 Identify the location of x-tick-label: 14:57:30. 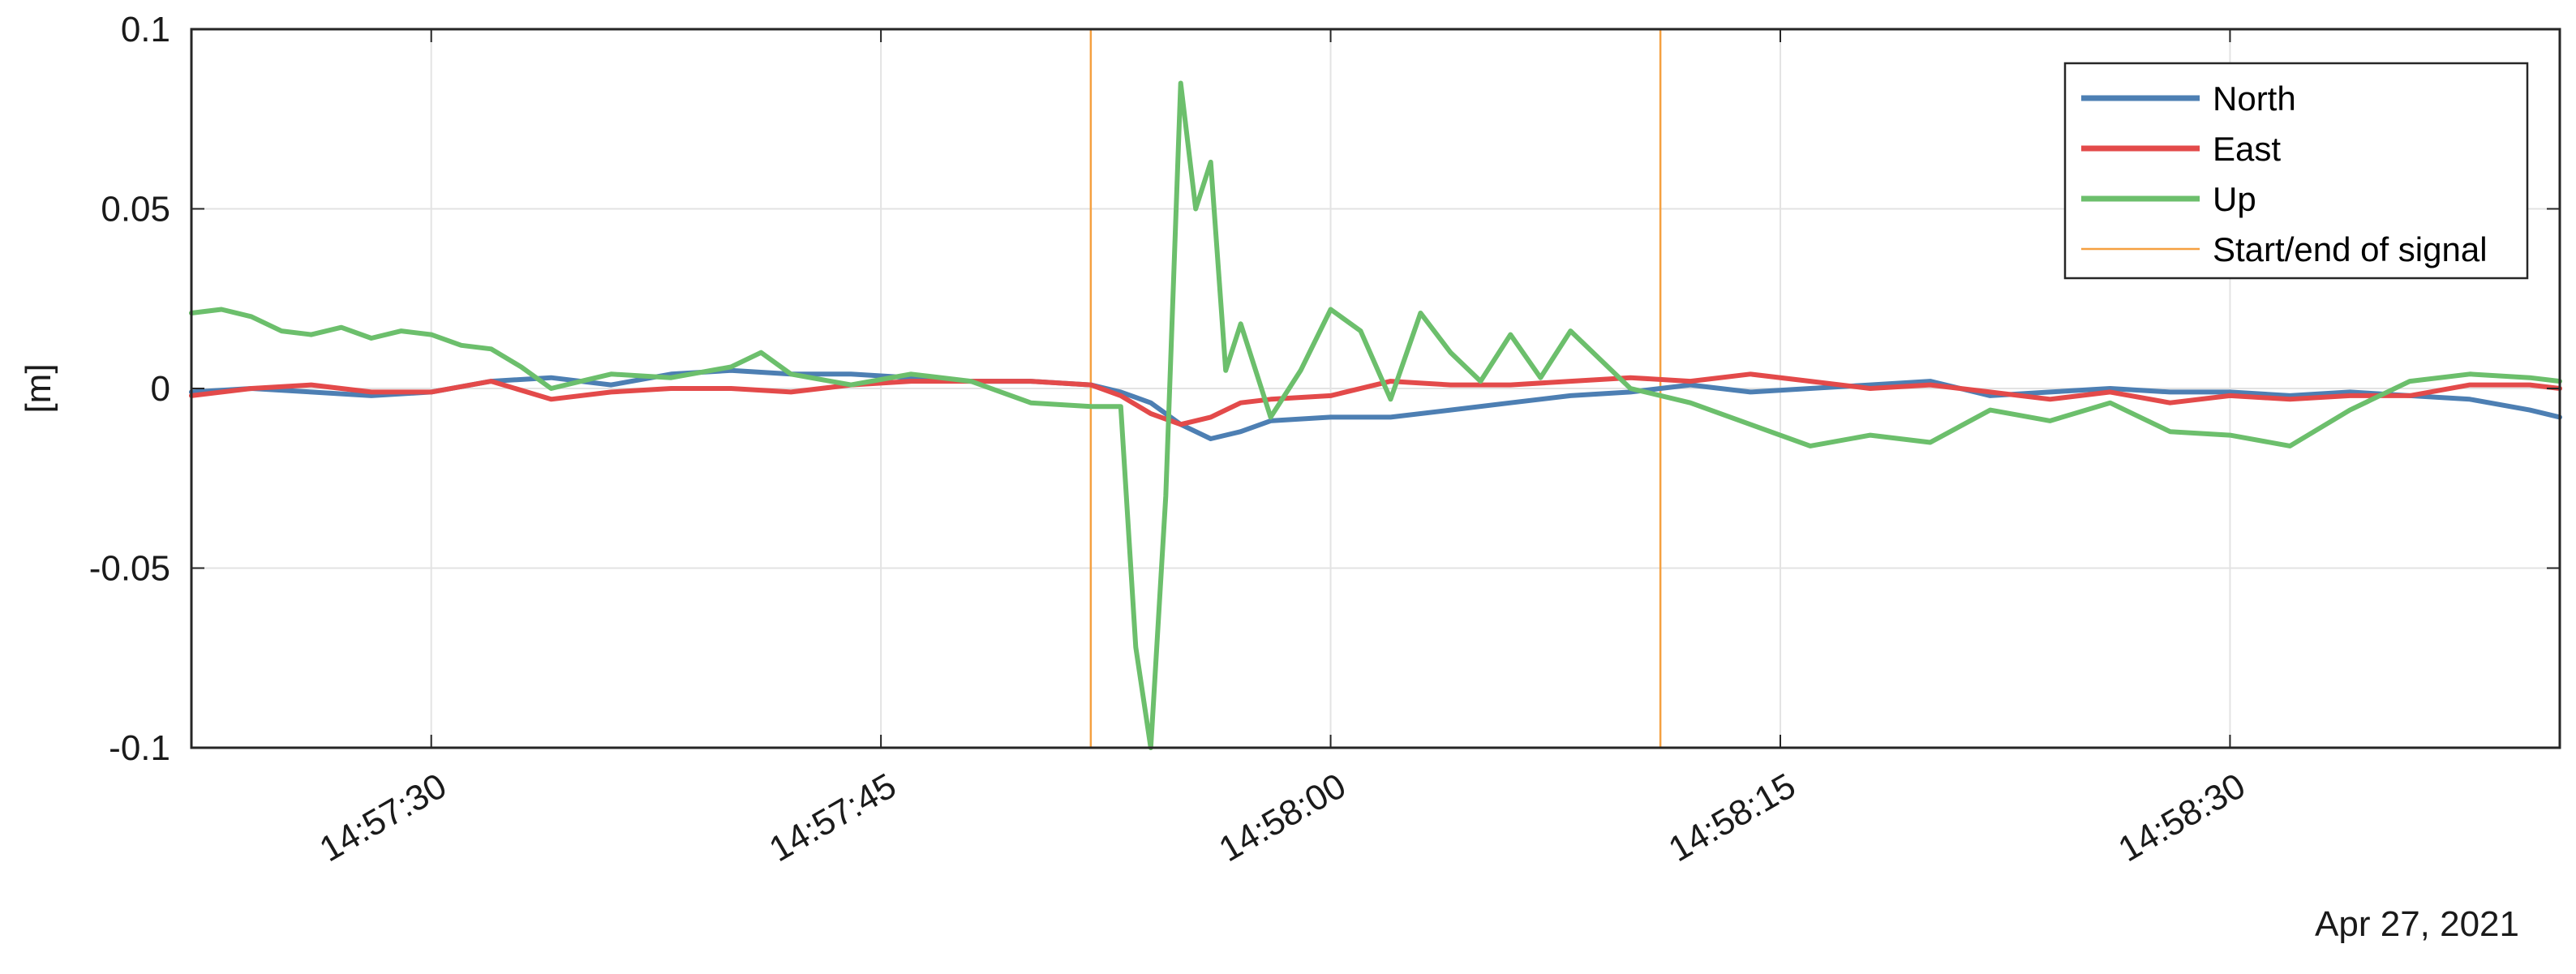
(383, 817).